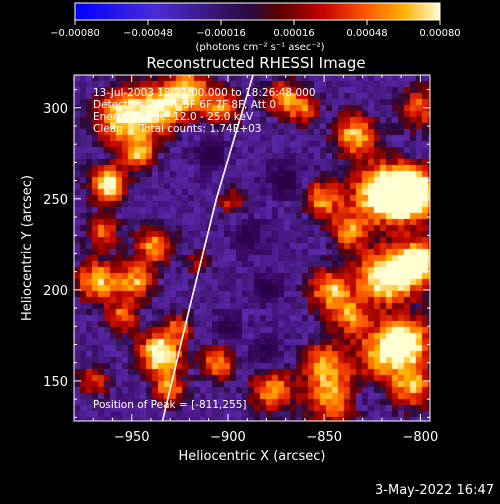  What do you see at coordinates (439, 33) in the screenshot?
I see `colorbar-tick-label: 0.00080` at bounding box center [439, 33].